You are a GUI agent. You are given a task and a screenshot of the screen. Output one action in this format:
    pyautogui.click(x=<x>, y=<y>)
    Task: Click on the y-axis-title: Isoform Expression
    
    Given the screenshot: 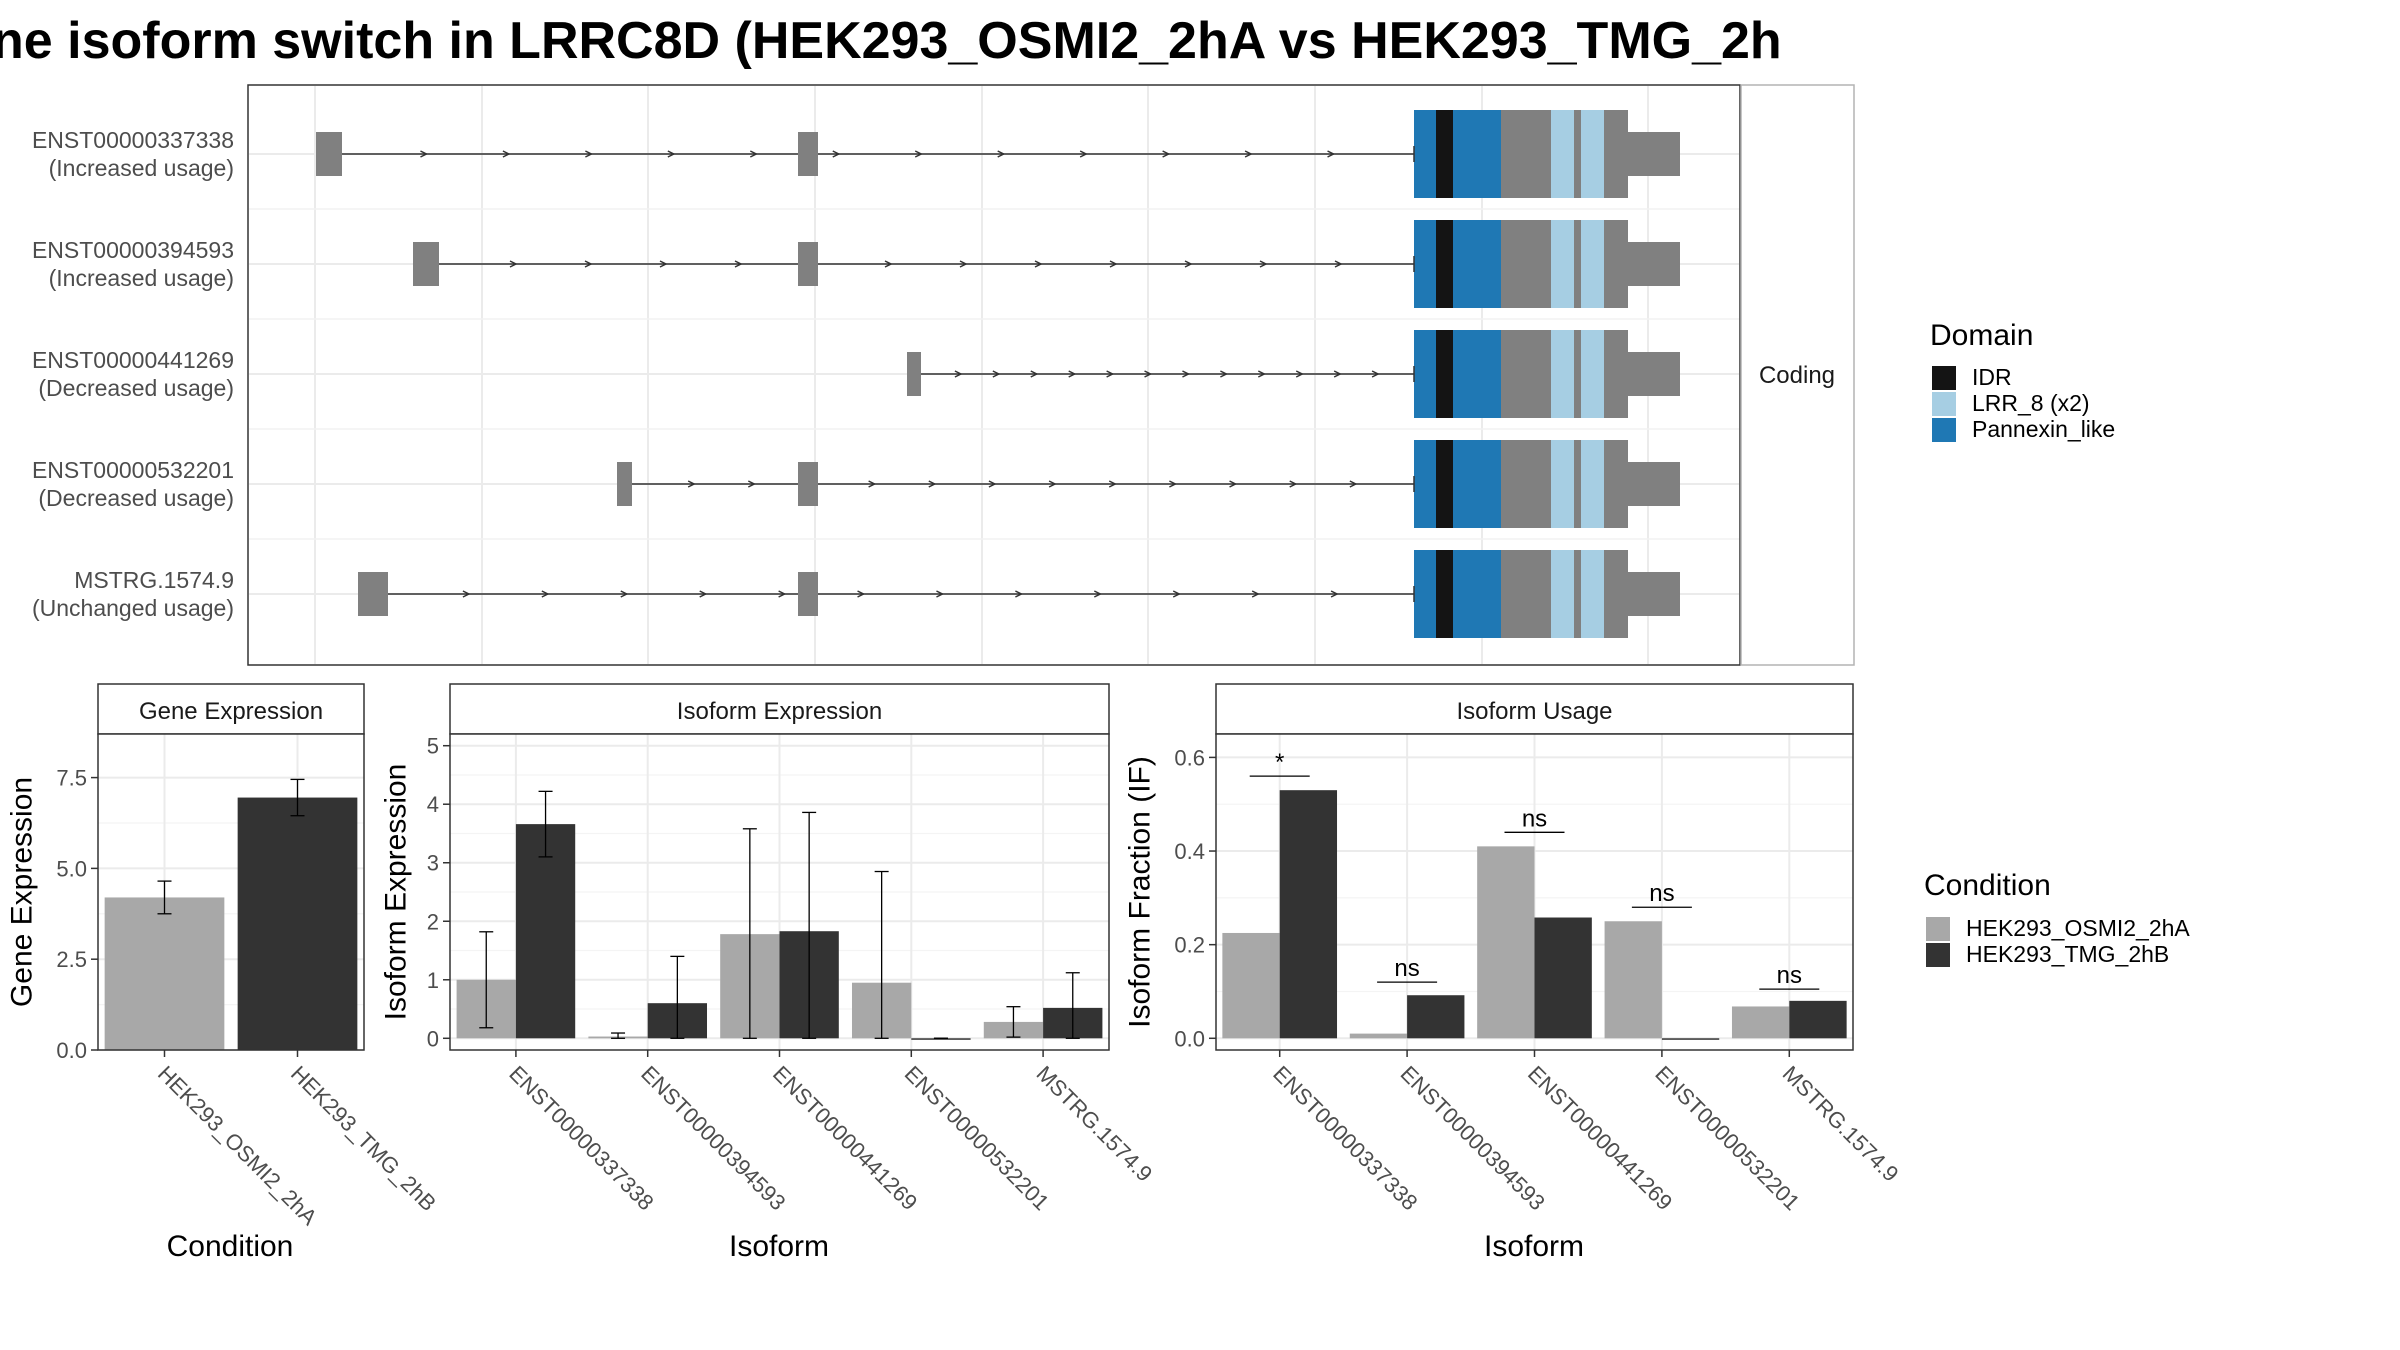 What is the action you would take?
    pyautogui.click(x=396, y=892)
    